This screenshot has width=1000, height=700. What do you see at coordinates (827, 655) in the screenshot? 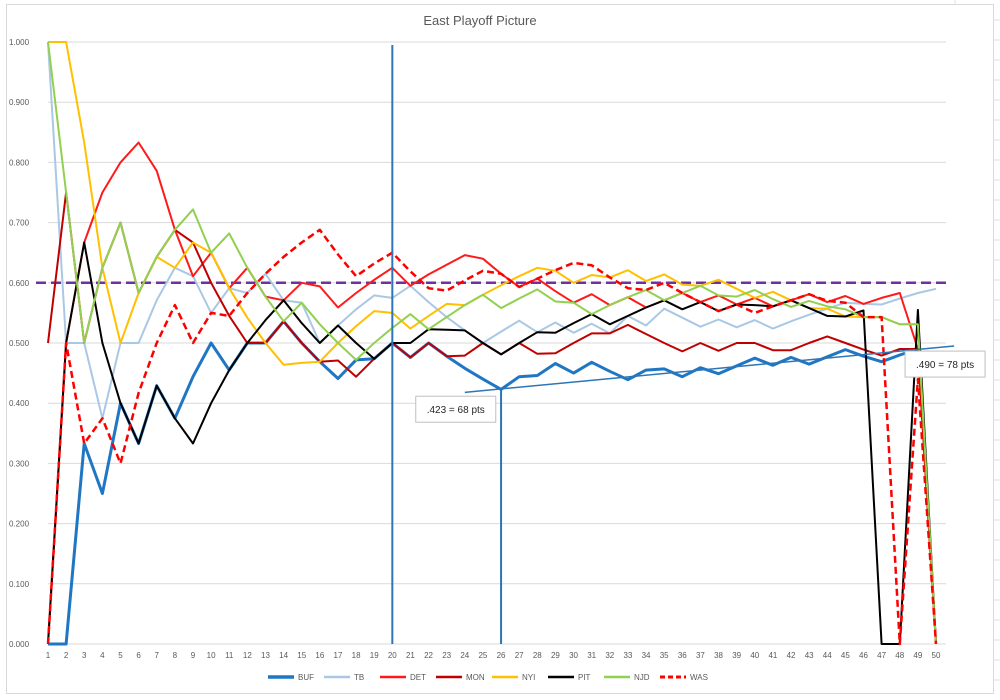
I see `x-tick-label: 44` at bounding box center [827, 655].